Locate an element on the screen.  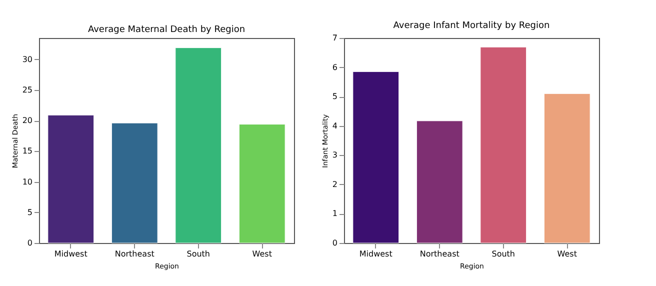
y-tick-label: 10 is located at coordinates (27, 181).